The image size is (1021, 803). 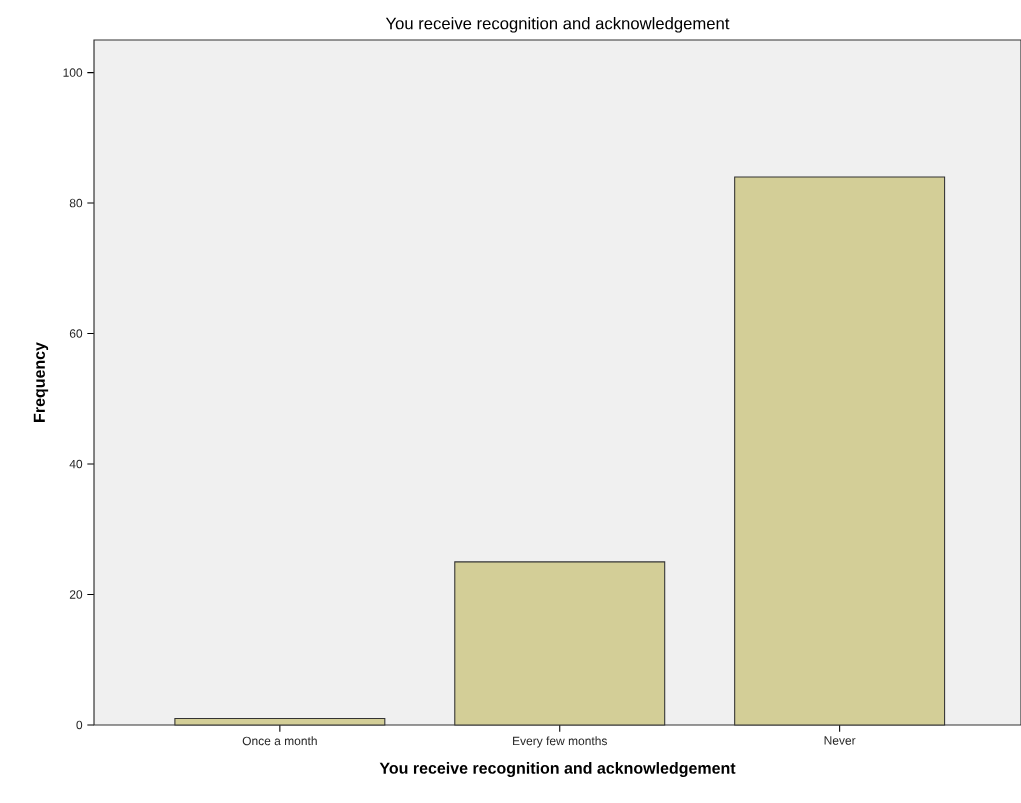 I want to click on x-tick-label: Never, so click(x=840, y=740).